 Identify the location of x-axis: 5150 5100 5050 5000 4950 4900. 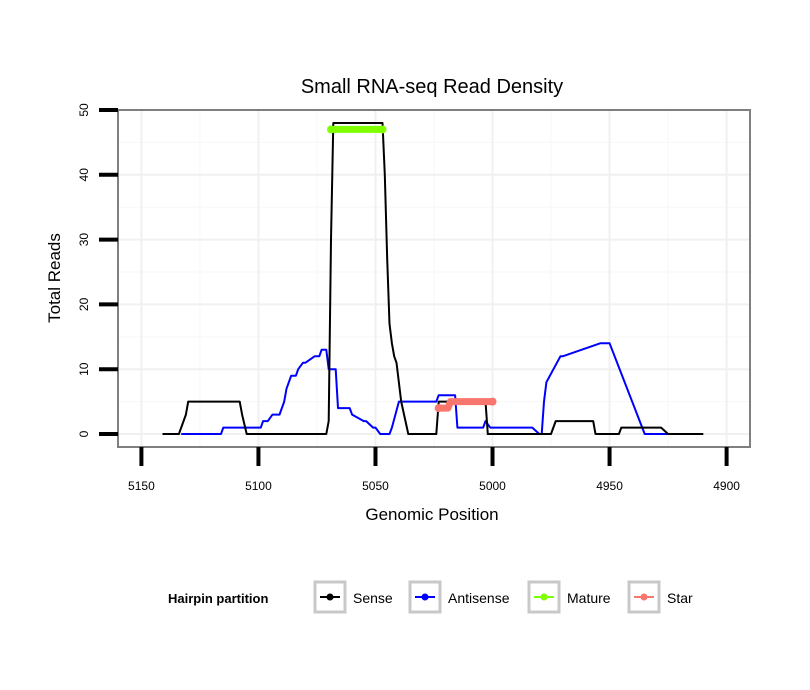
(434, 470).